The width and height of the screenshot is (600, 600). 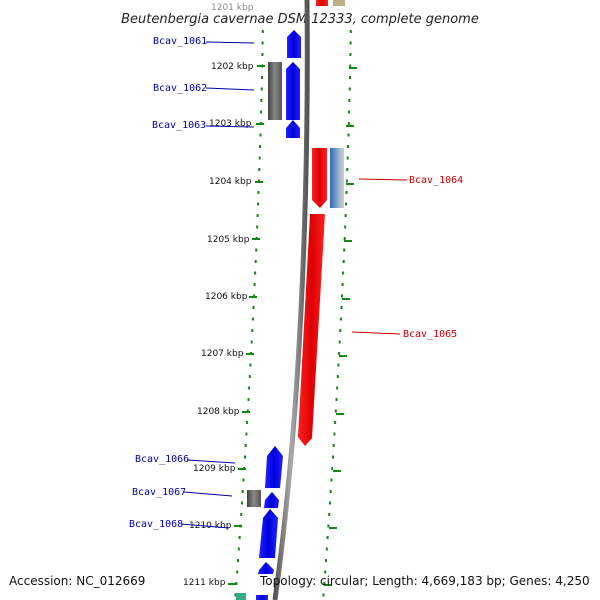 I want to click on scale-label: 1201 kbp, so click(x=232, y=8).